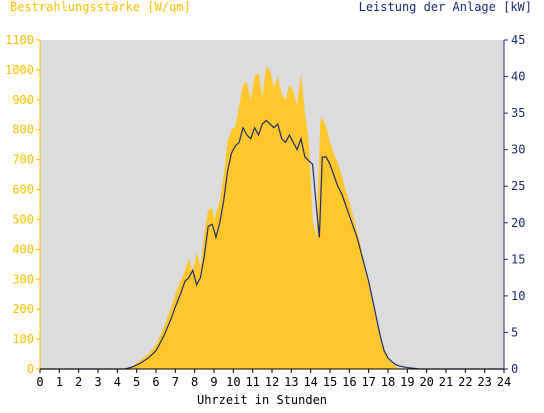  What do you see at coordinates (39, 382) in the screenshot?
I see `x-tick-label: 0` at bounding box center [39, 382].